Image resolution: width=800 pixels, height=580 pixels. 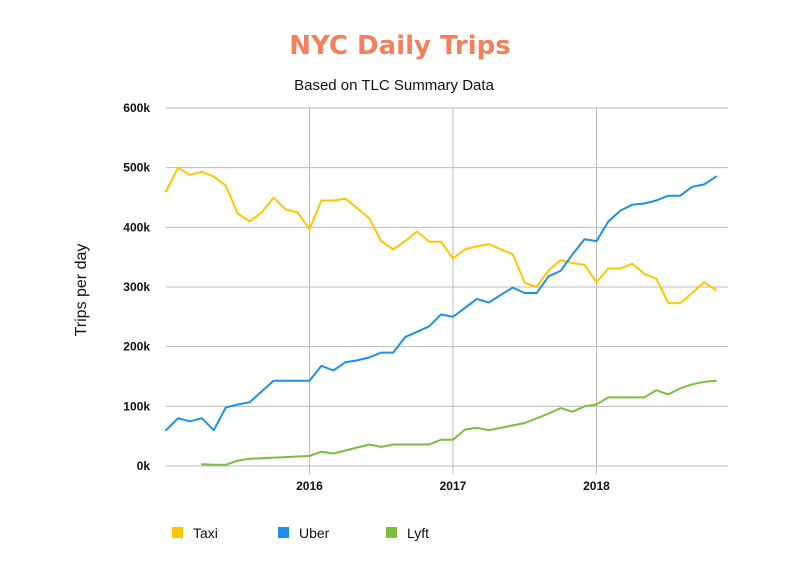 I want to click on chart-subtitle: Based on TLC Summary Data, so click(x=394, y=85).